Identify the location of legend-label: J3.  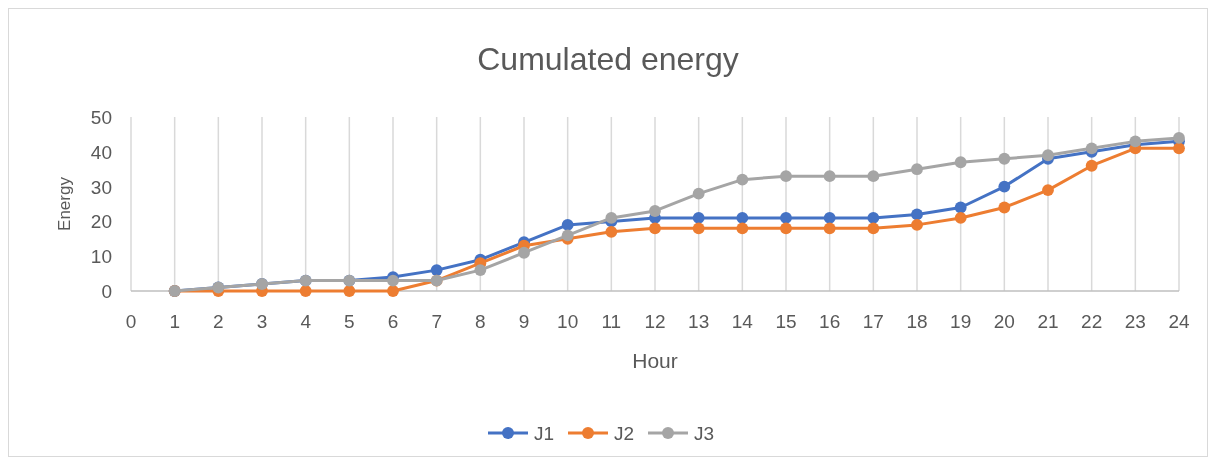
(704, 433).